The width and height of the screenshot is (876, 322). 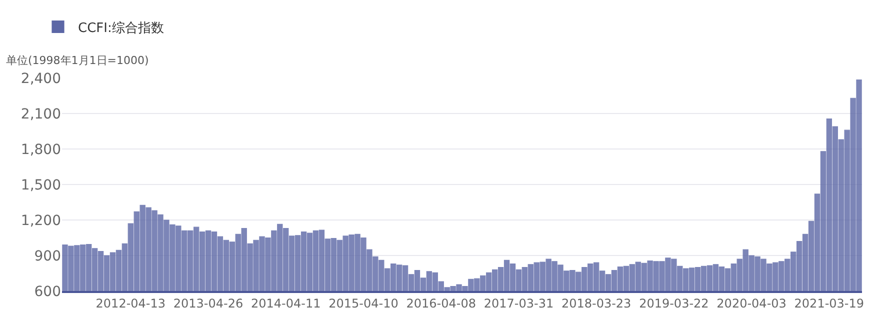 What do you see at coordinates (131, 303) in the screenshot?
I see `x-tick-label: 2012-04-13` at bounding box center [131, 303].